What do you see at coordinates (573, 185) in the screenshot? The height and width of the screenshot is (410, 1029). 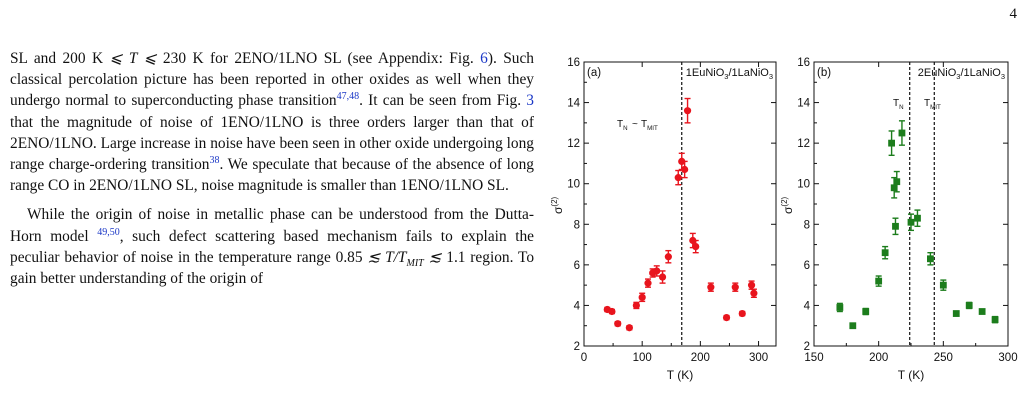 I see `y-tick-label: 10` at bounding box center [573, 185].